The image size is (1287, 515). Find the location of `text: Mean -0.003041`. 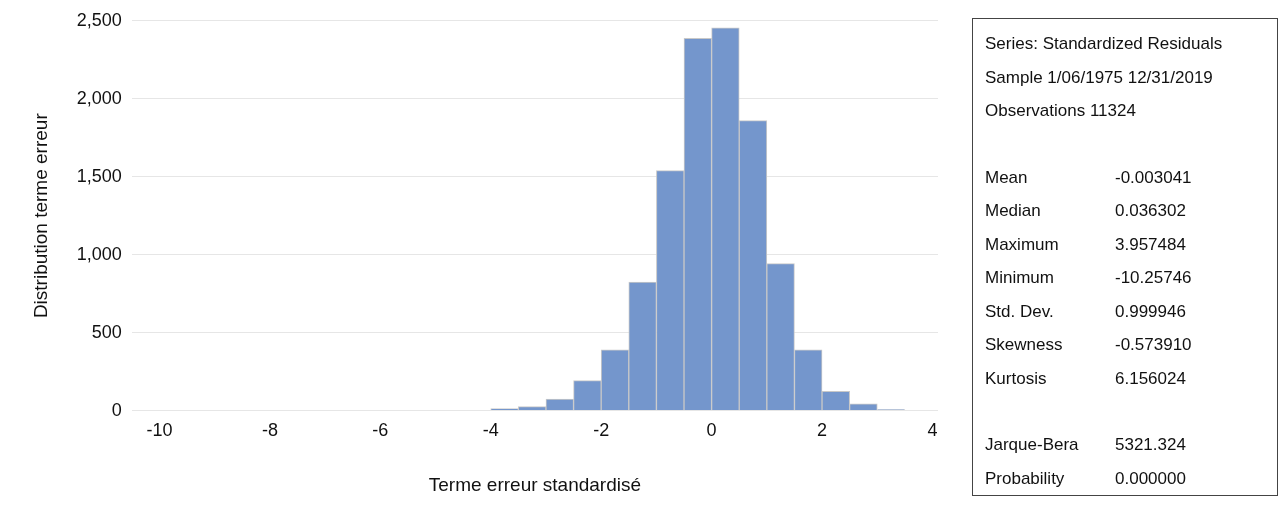

text: Mean -0.003041 is located at coordinates (1088, 177).